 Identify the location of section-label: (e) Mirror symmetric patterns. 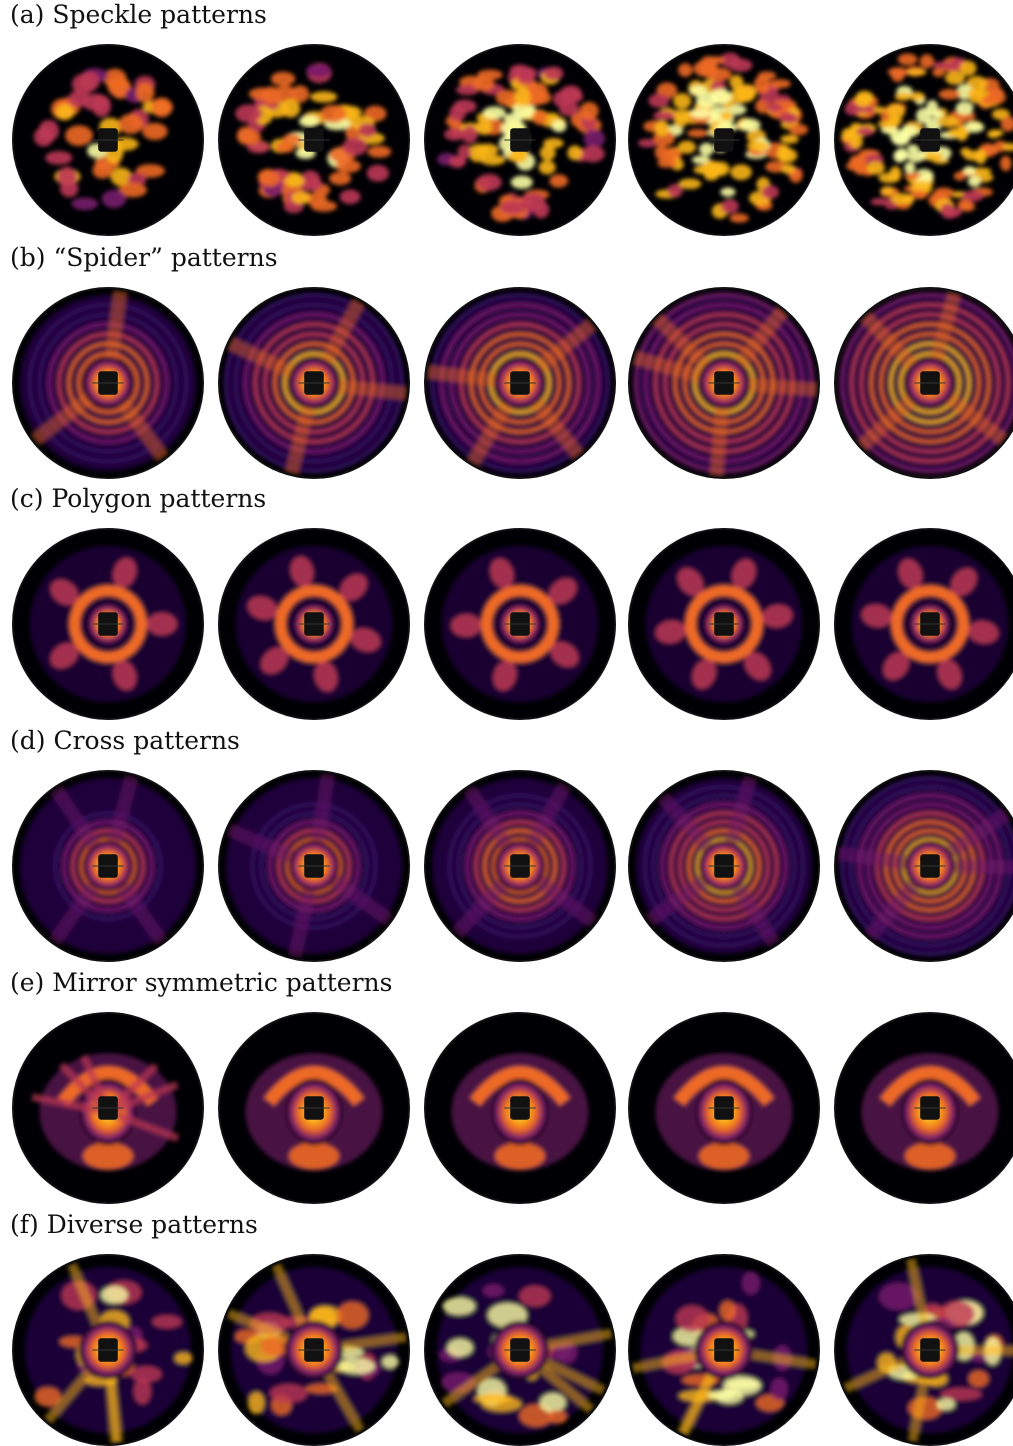
(201, 982).